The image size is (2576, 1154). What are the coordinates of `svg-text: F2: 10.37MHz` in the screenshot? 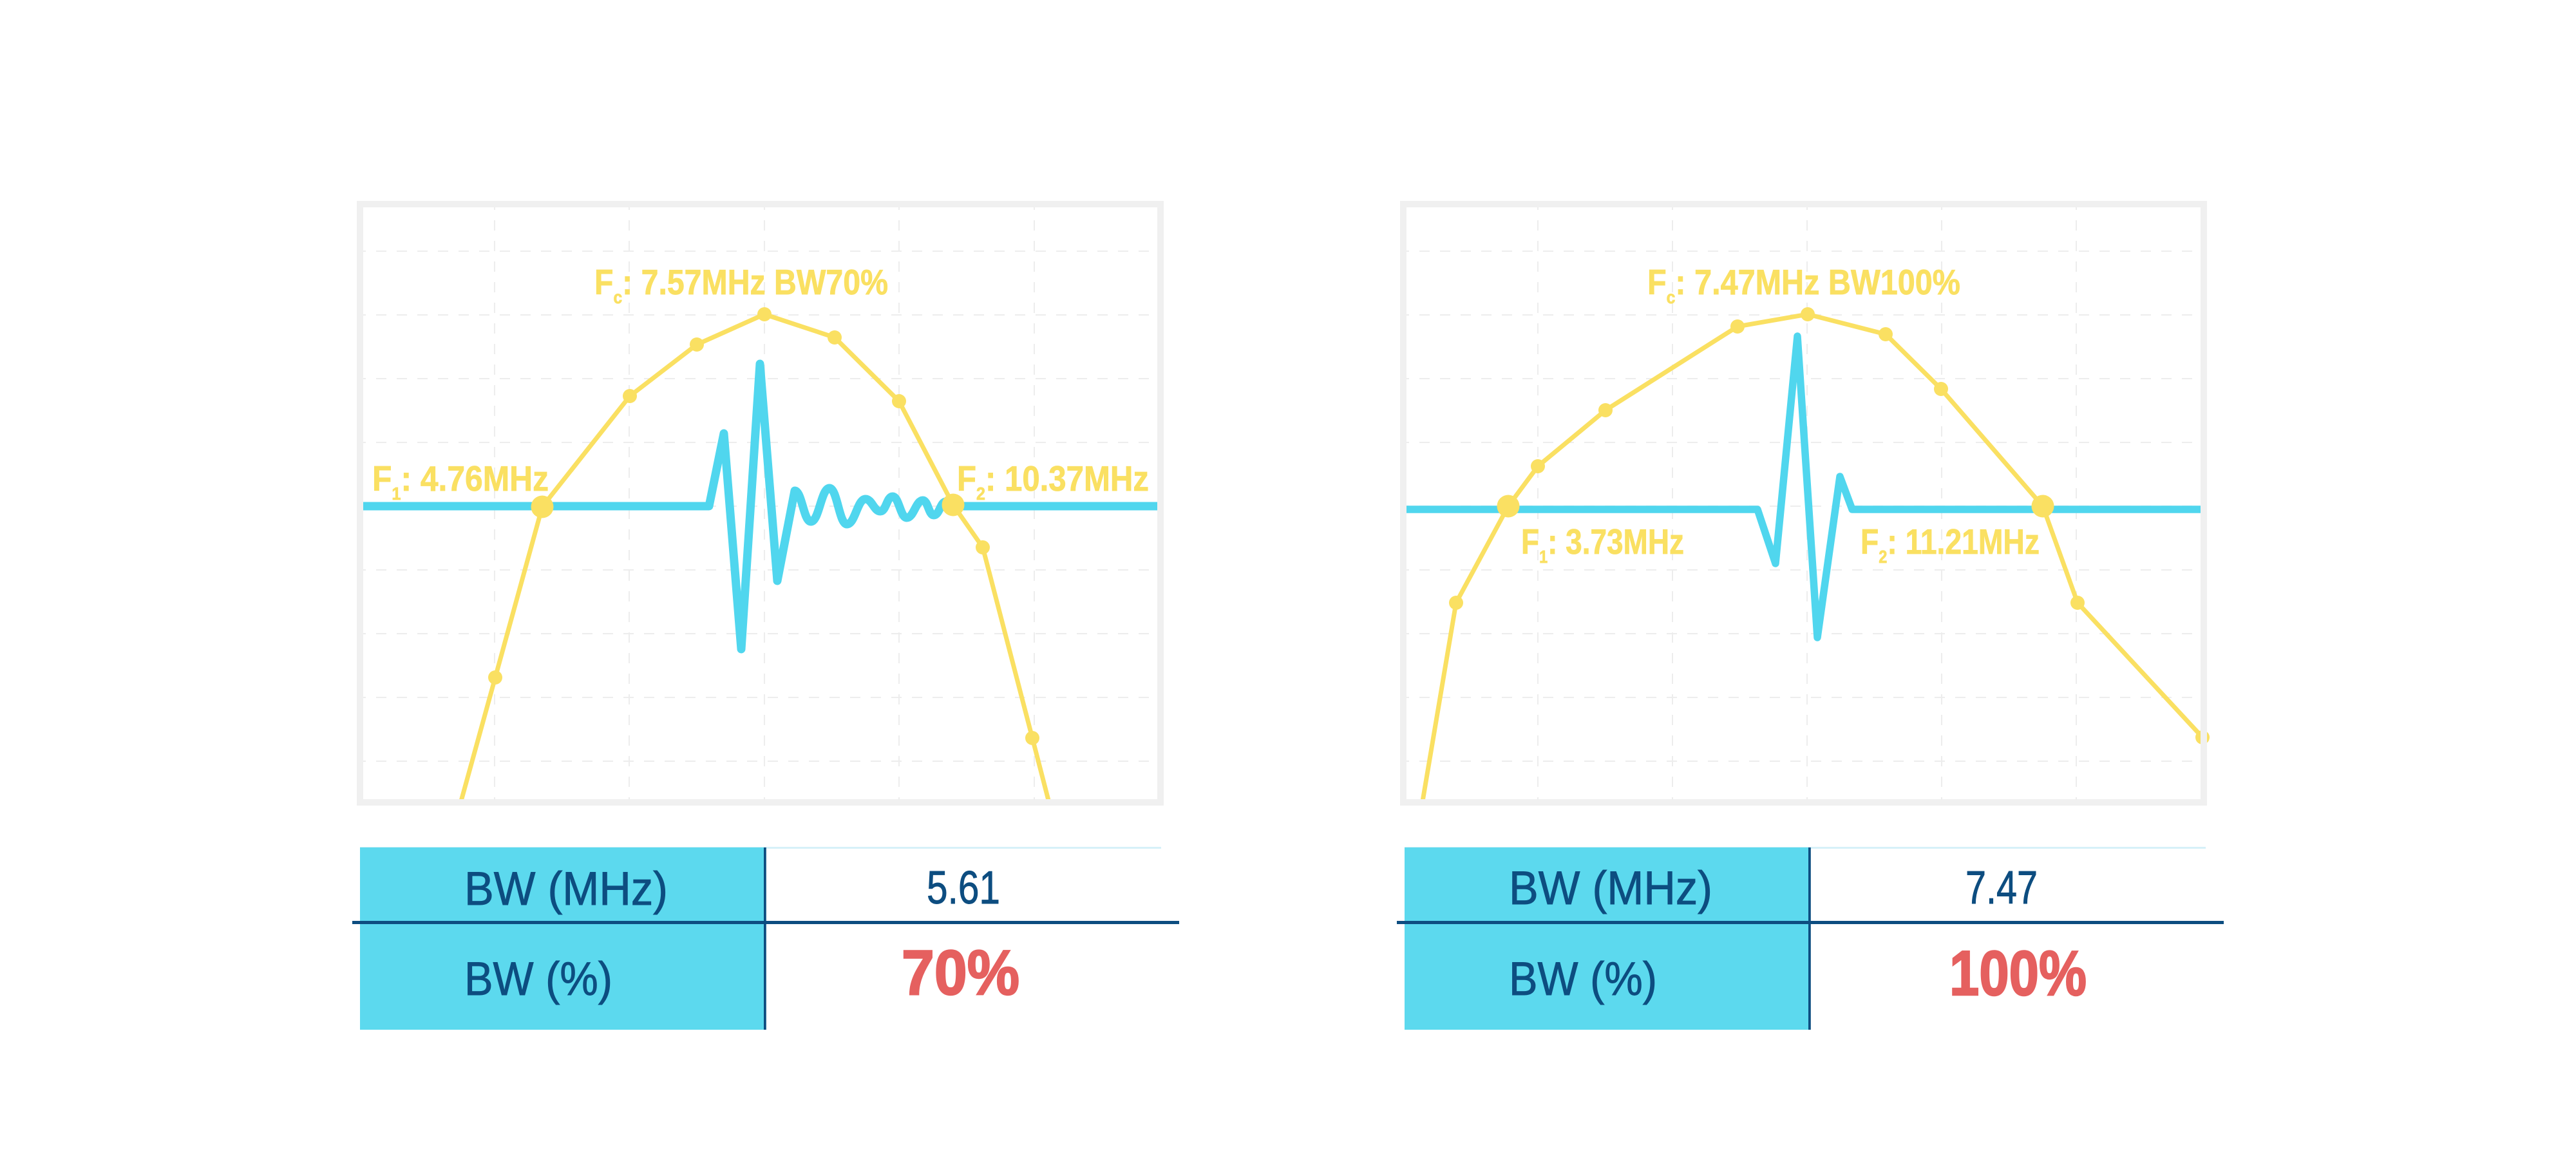 It's located at (1053, 482).